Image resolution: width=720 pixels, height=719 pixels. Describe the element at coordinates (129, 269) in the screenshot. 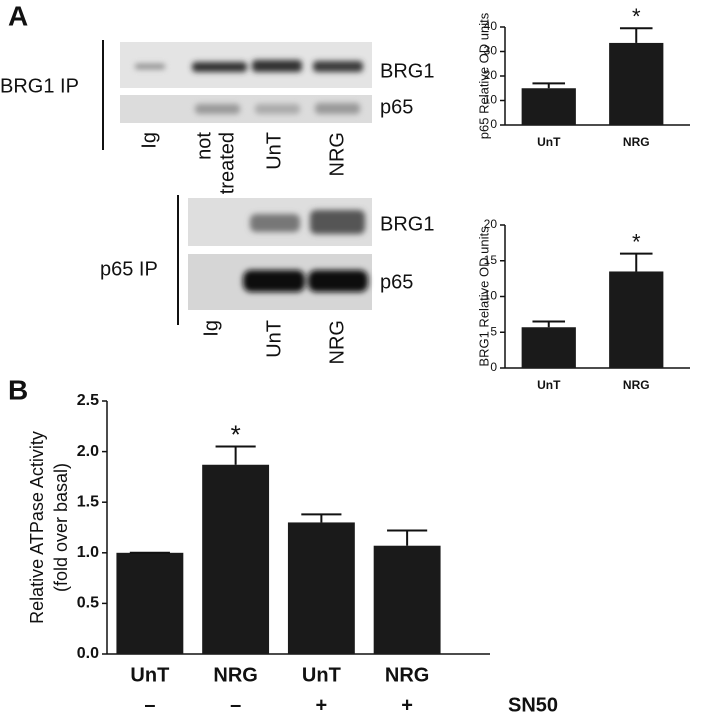

I see `blot-title: p65 IP` at that location.